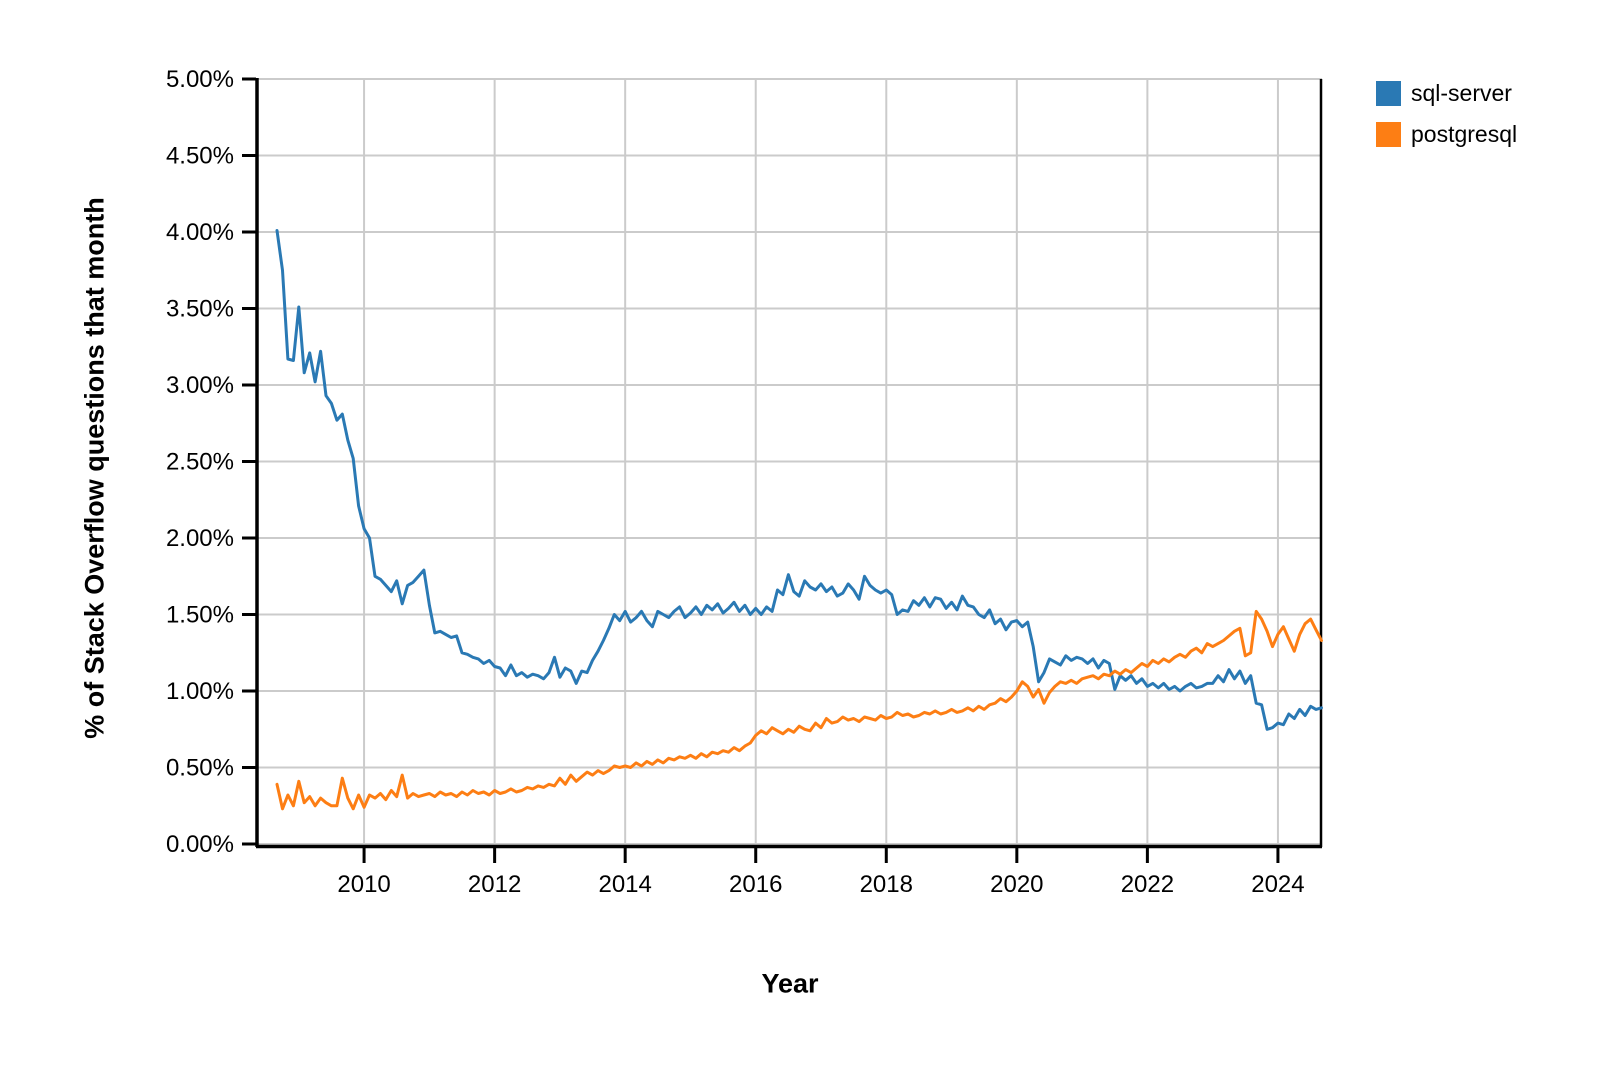  I want to click on svg-text: 2.50%, so click(200, 462).